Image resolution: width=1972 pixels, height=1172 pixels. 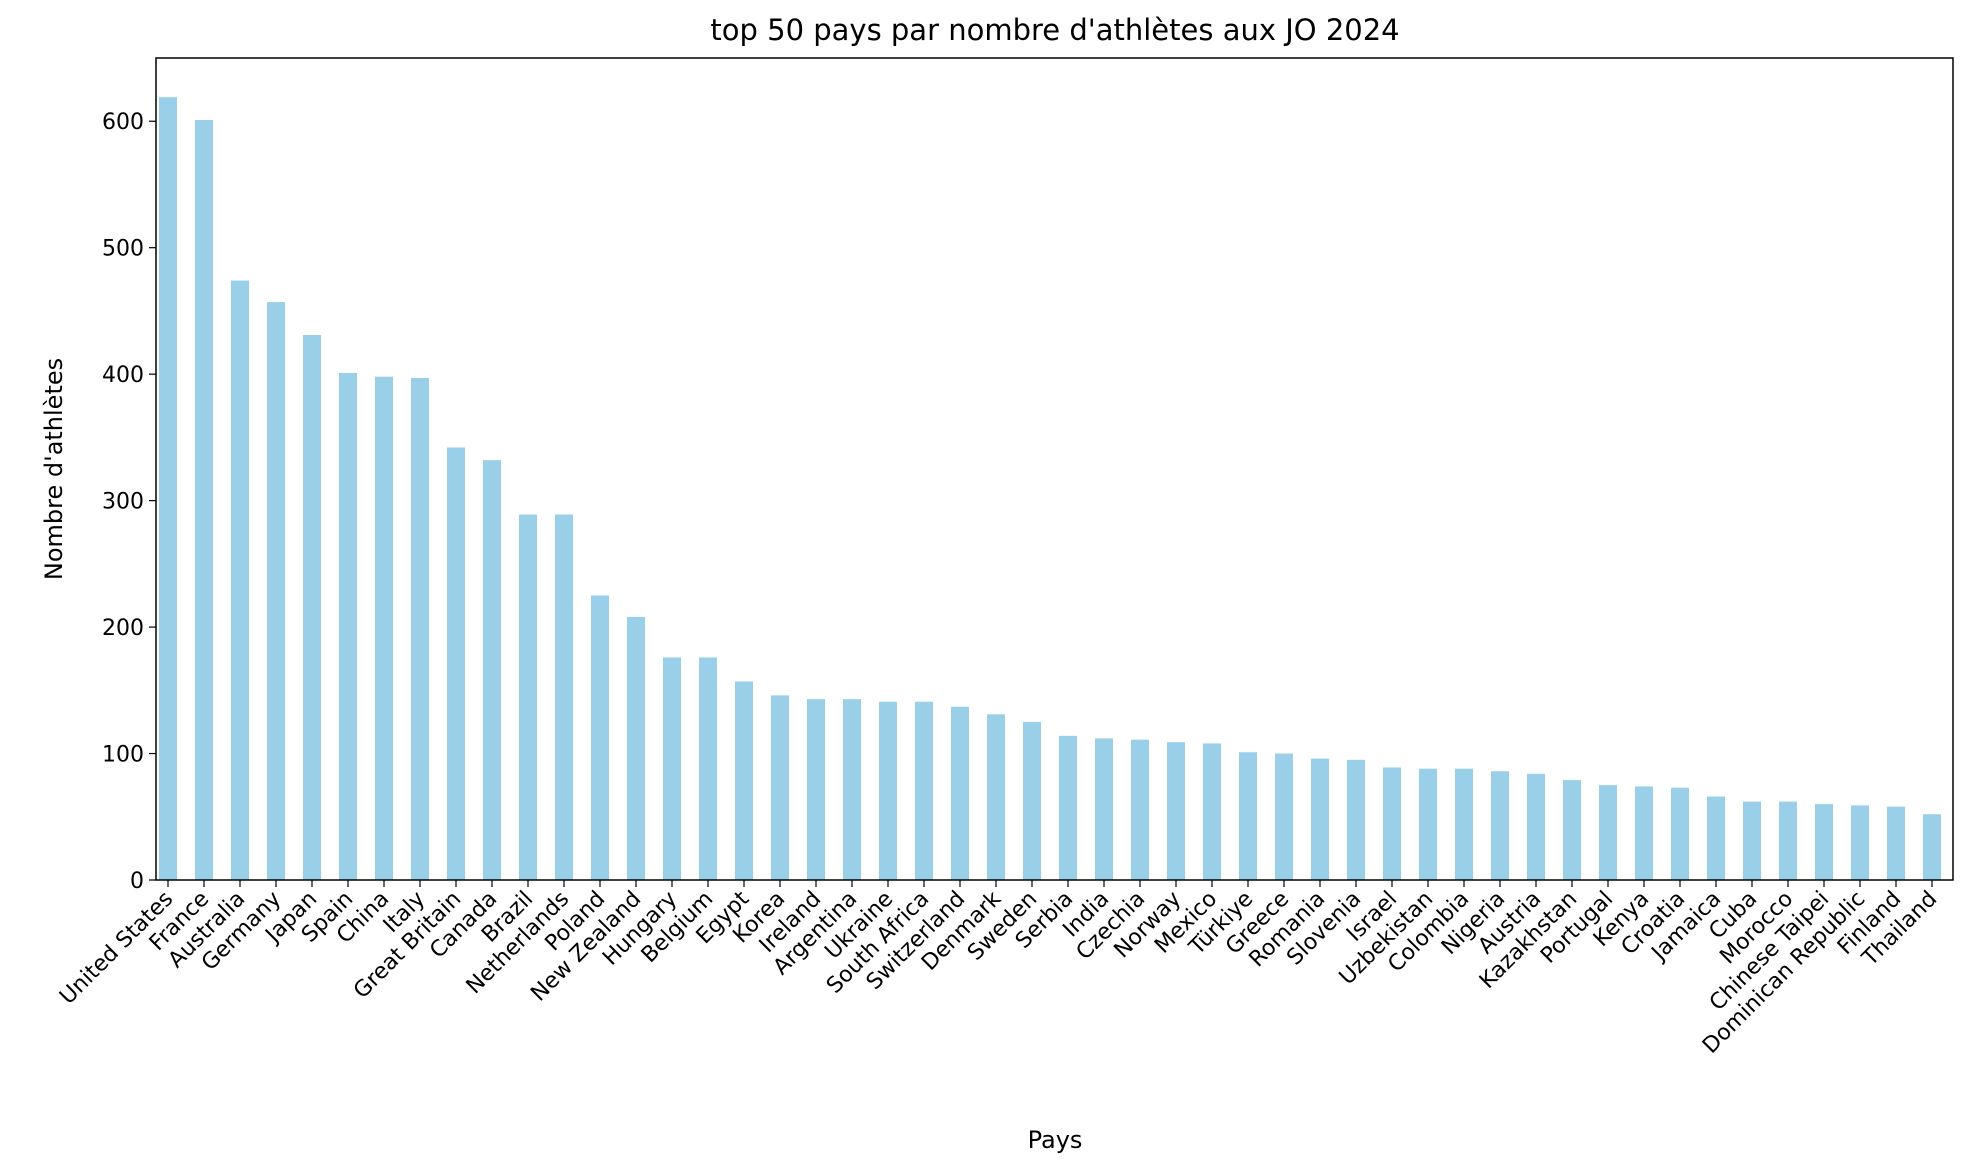 I want to click on bar-argentina, so click(x=852, y=789).